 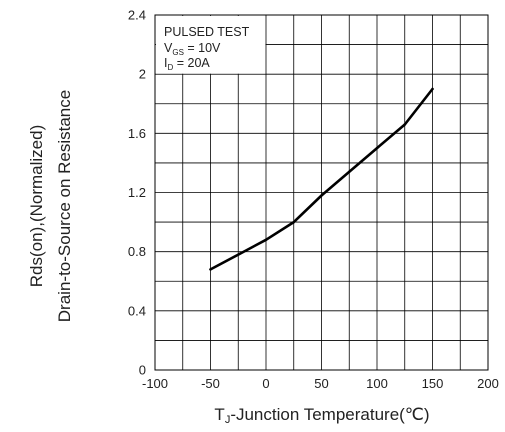 What do you see at coordinates (202, 48) in the screenshot?
I see `annotation-vgs-value: = 10V` at bounding box center [202, 48].